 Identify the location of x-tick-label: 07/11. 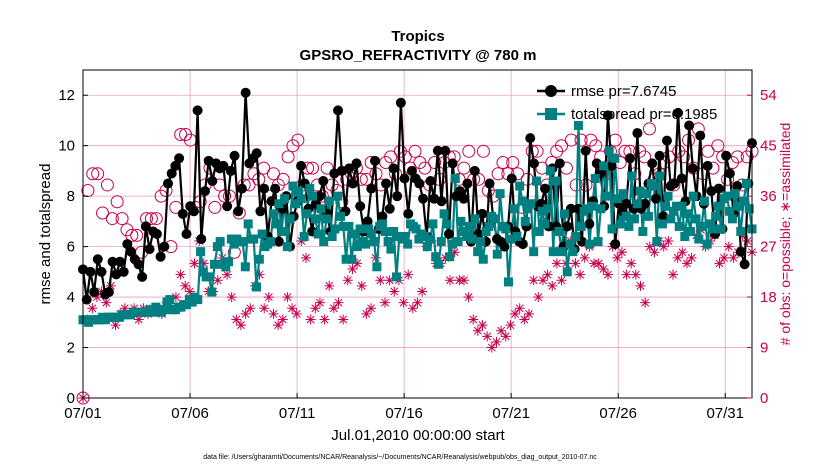
(297, 413).